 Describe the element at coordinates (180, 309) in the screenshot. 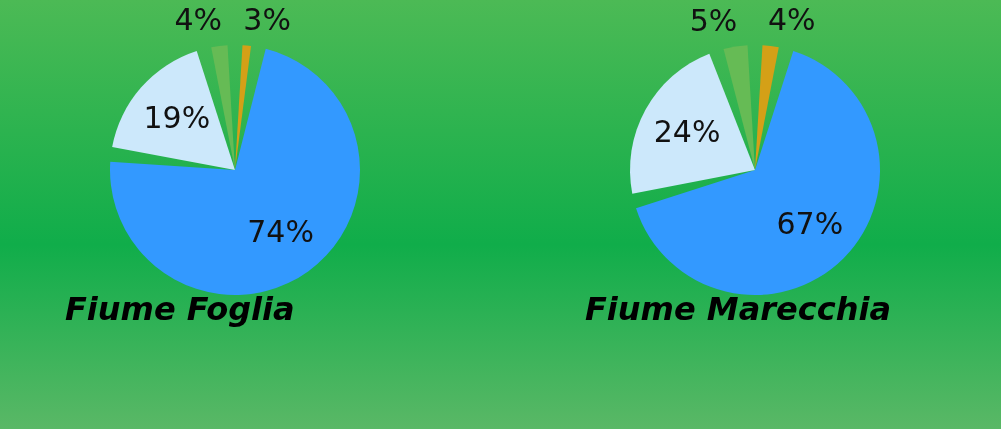

I see `text: Fiume Foglia` at that location.